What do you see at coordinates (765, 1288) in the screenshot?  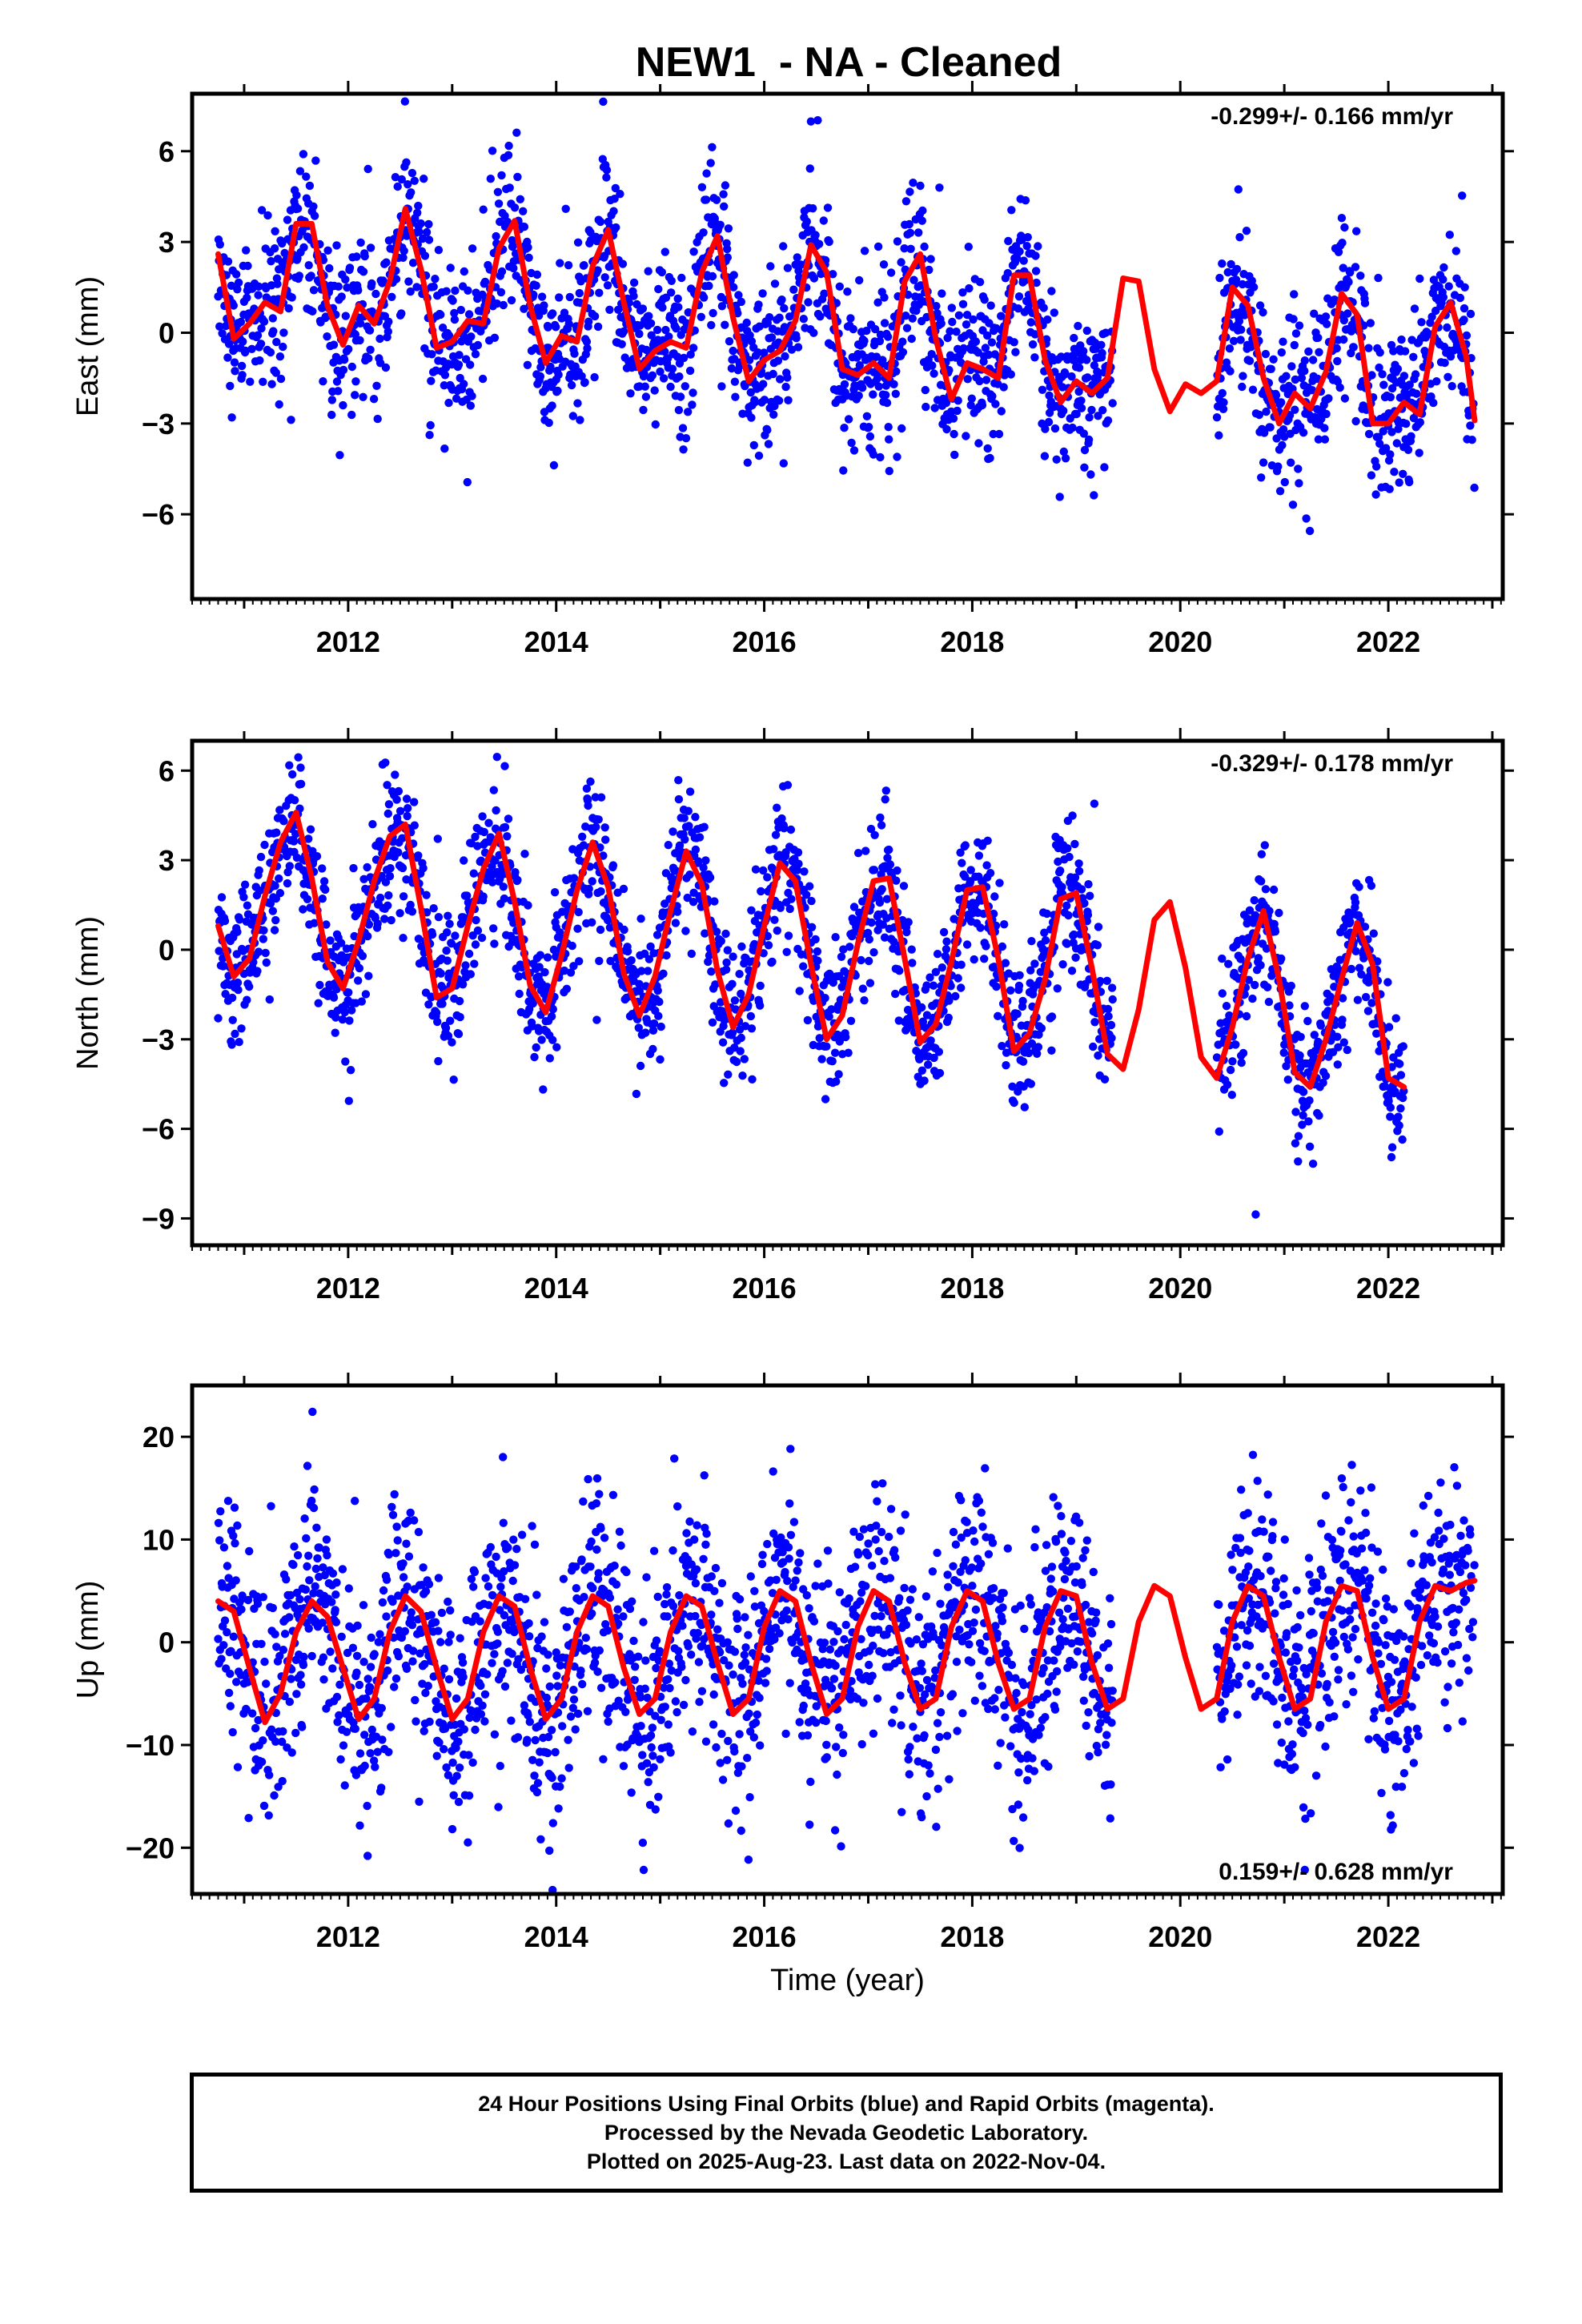 I see `north-xtick-label: 2016` at bounding box center [765, 1288].